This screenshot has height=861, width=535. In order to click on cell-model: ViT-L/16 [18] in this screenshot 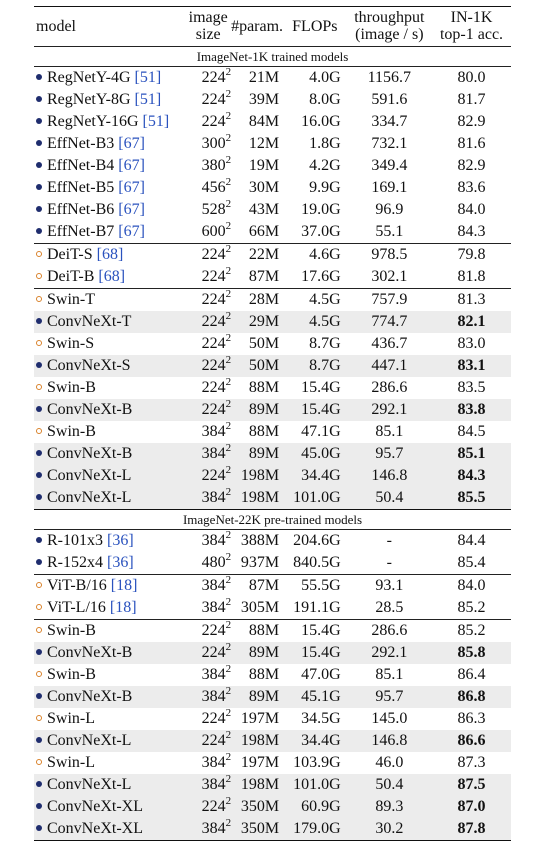, I will do `click(109, 608)`.